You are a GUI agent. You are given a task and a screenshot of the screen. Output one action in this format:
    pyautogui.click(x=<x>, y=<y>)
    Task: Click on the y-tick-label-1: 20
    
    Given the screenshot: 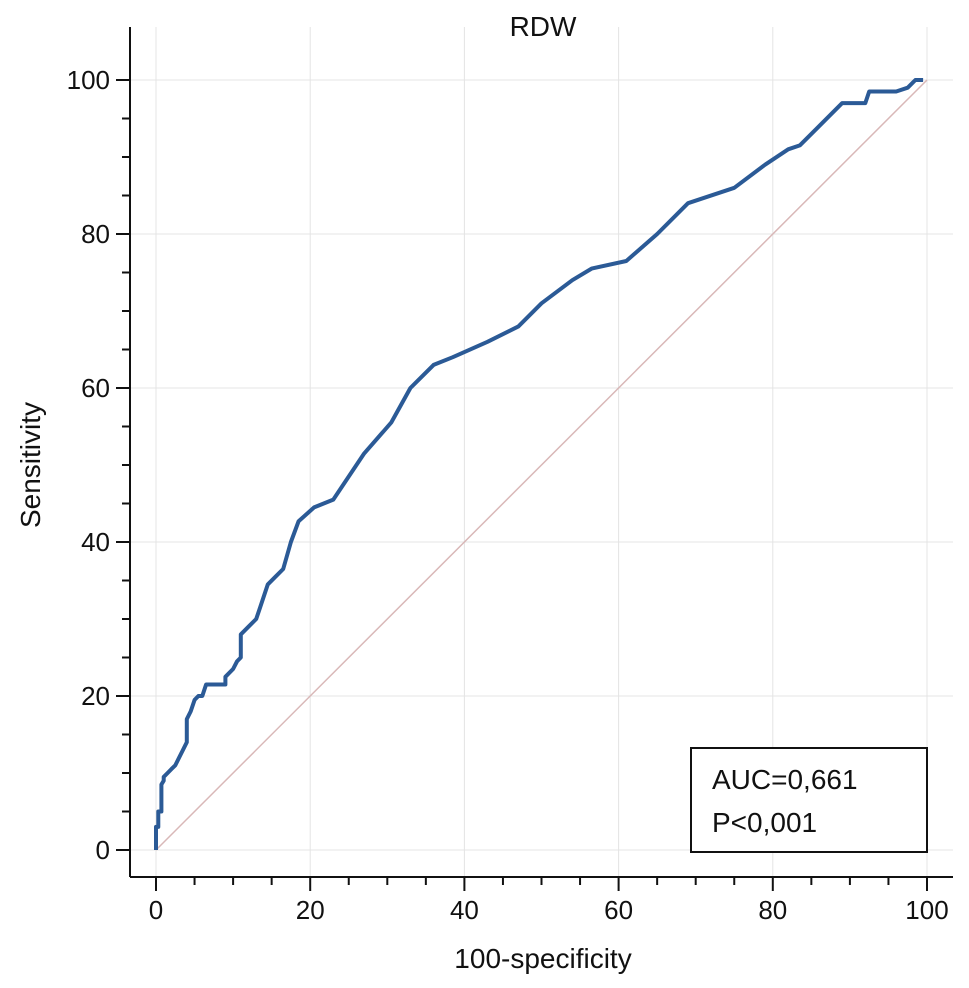 What is the action you would take?
    pyautogui.click(x=95, y=696)
    